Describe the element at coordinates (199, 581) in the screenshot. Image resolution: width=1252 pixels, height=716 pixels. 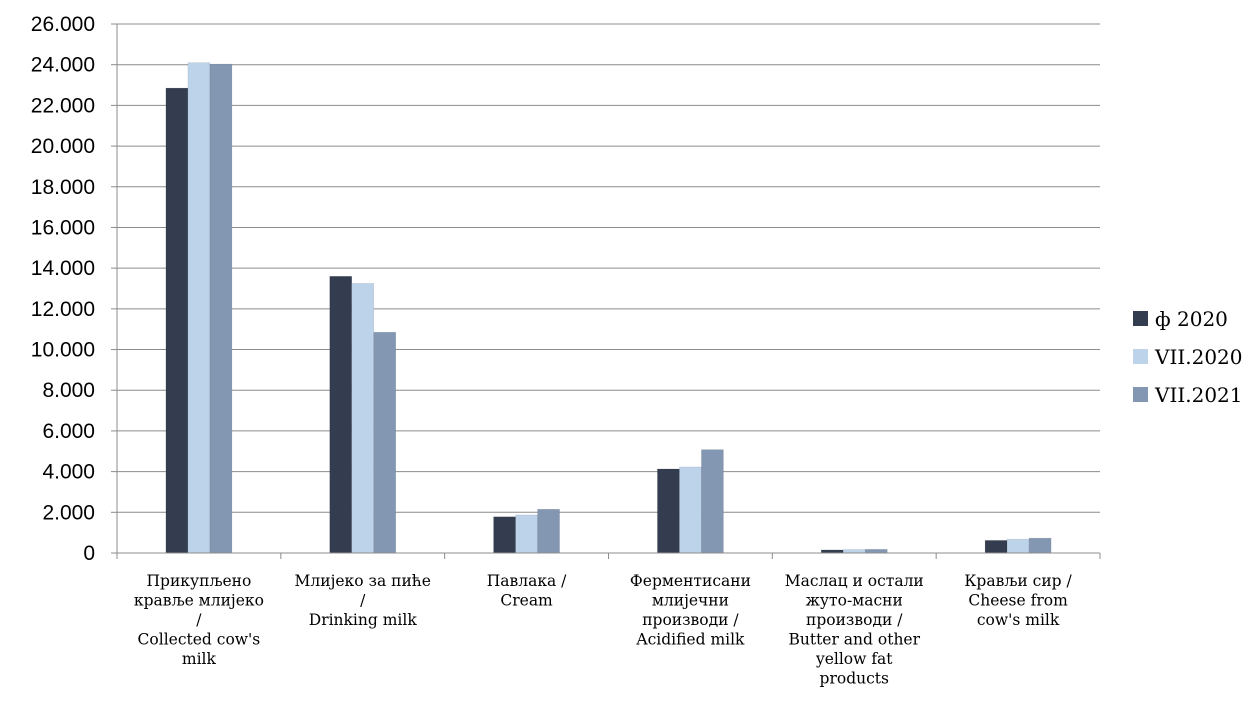
I see `category-label-line: Прикупљено` at that location.